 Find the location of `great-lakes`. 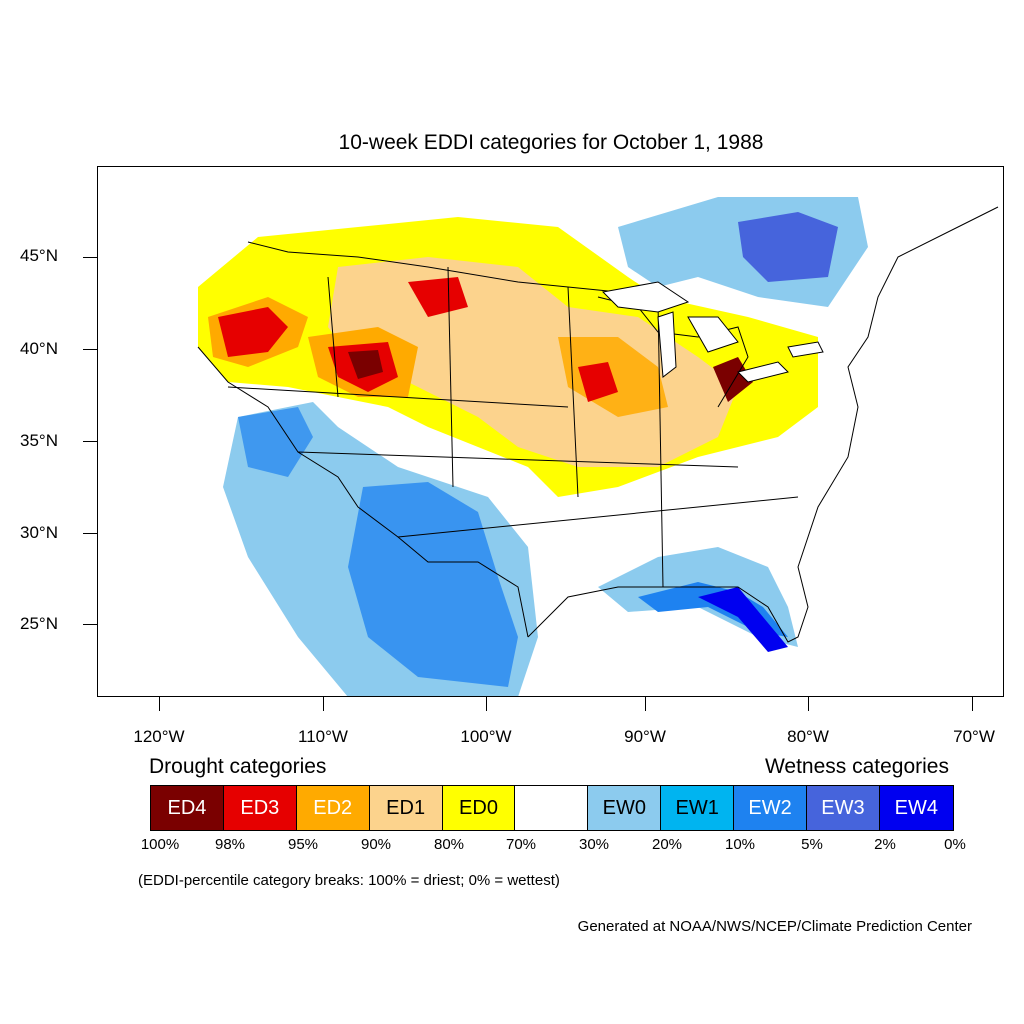

great-lakes is located at coordinates (712, 332).